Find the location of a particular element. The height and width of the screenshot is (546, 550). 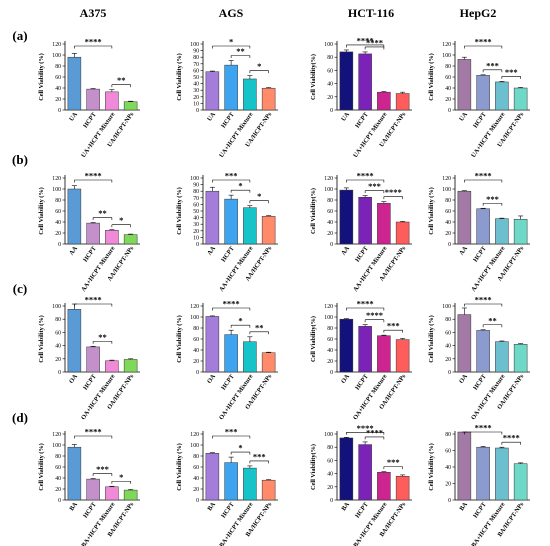

panel-b-a375-y-tick-label: 20 is located at coordinates (58, 234).